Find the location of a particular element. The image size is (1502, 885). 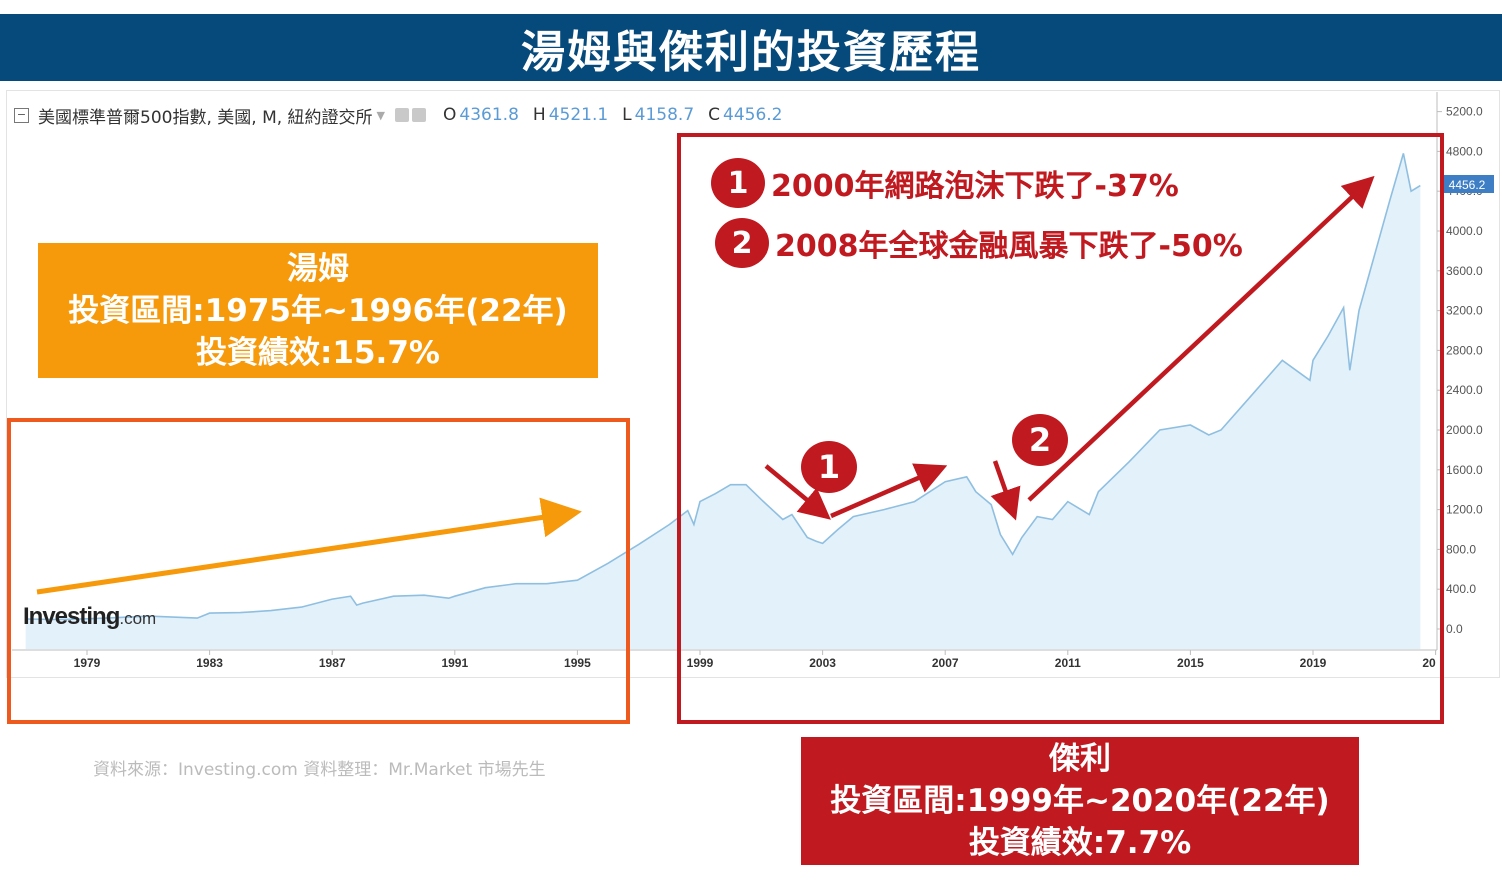

y-tick-label: 0.0 is located at coordinates (1454, 629).